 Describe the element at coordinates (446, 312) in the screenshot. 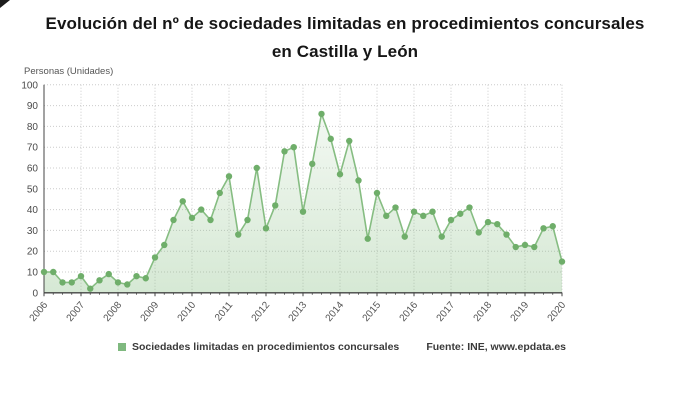

I see `x-tick-label: 2017` at that location.